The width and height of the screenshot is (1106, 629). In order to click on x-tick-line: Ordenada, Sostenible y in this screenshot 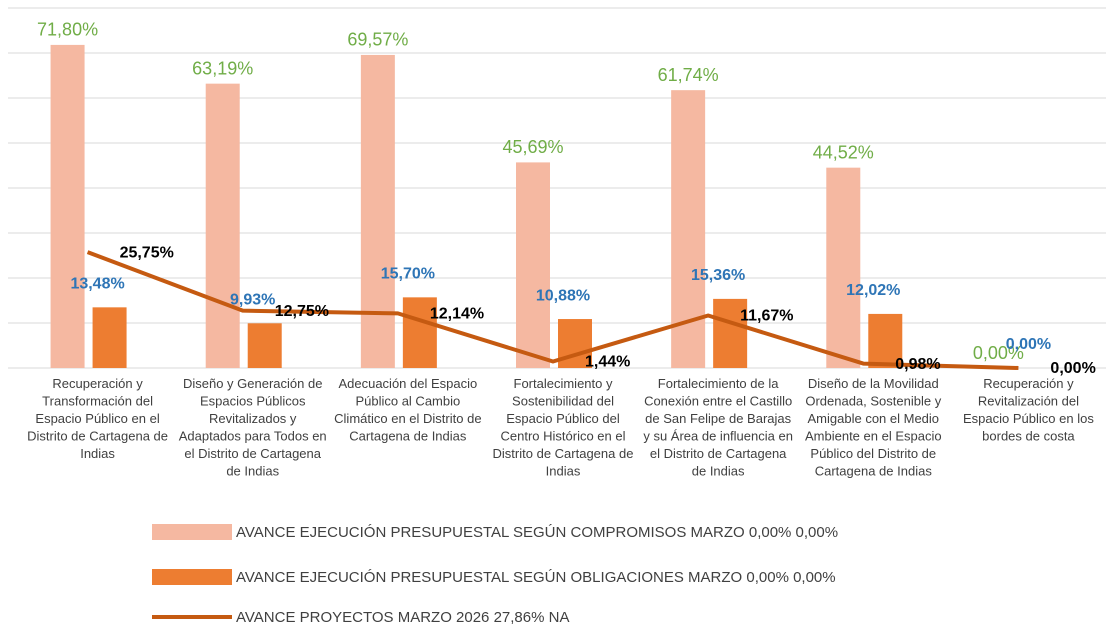, I will do `click(873, 401)`.